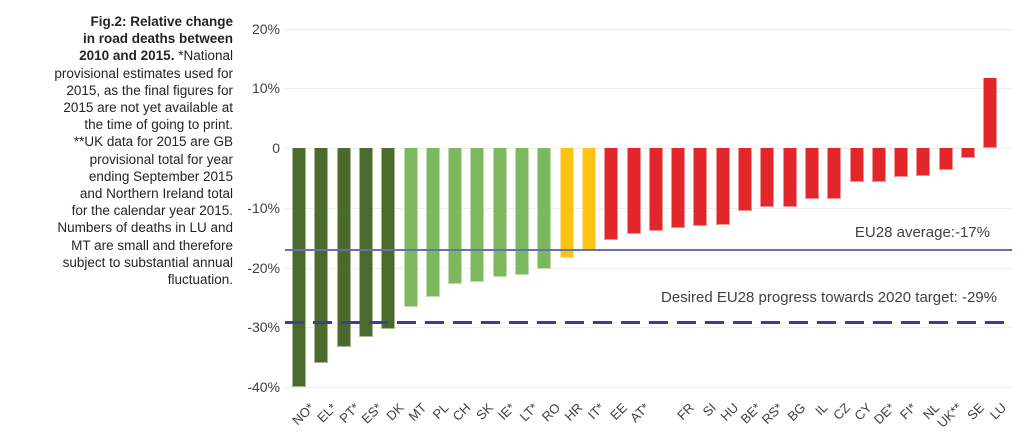 The image size is (1024, 448). What do you see at coordinates (722, 186) in the screenshot?
I see `bar-hu` at bounding box center [722, 186].